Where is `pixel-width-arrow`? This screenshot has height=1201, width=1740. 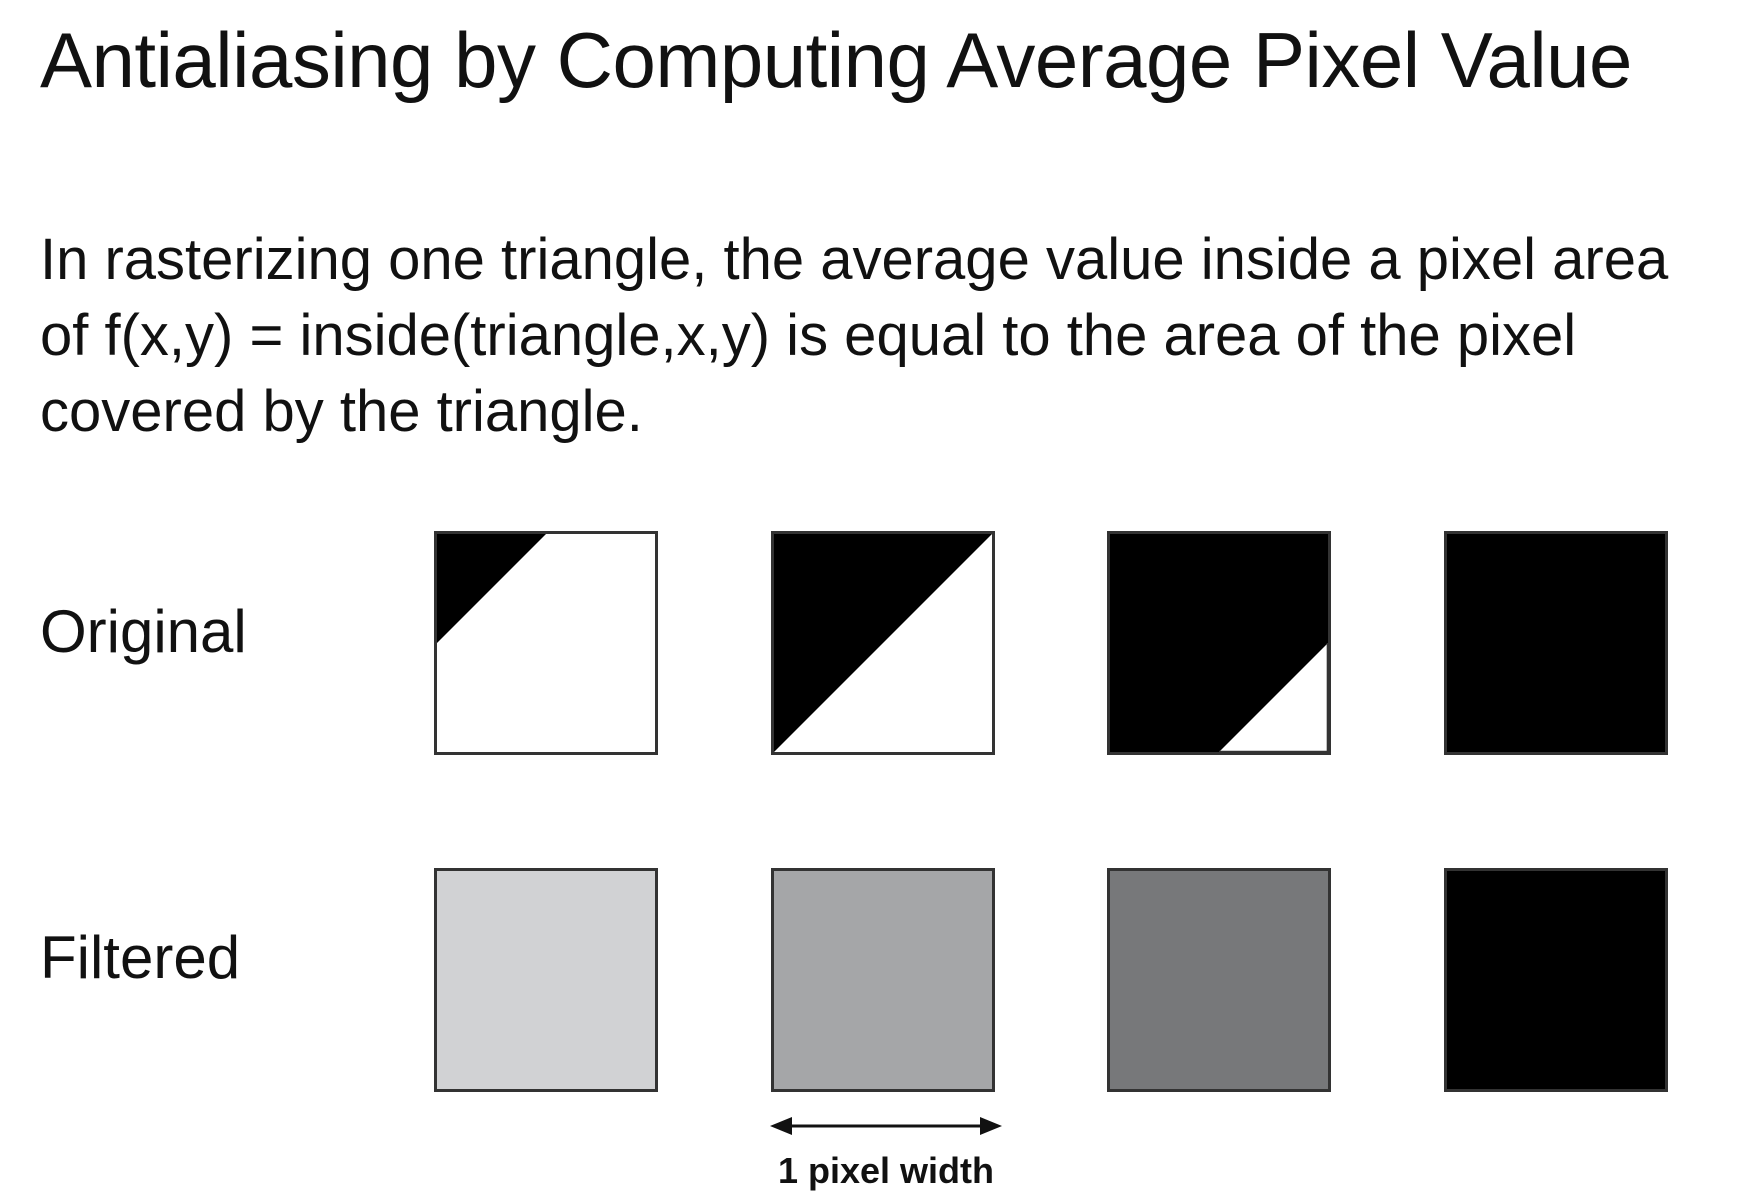 pixel-width-arrow is located at coordinates (886, 1126).